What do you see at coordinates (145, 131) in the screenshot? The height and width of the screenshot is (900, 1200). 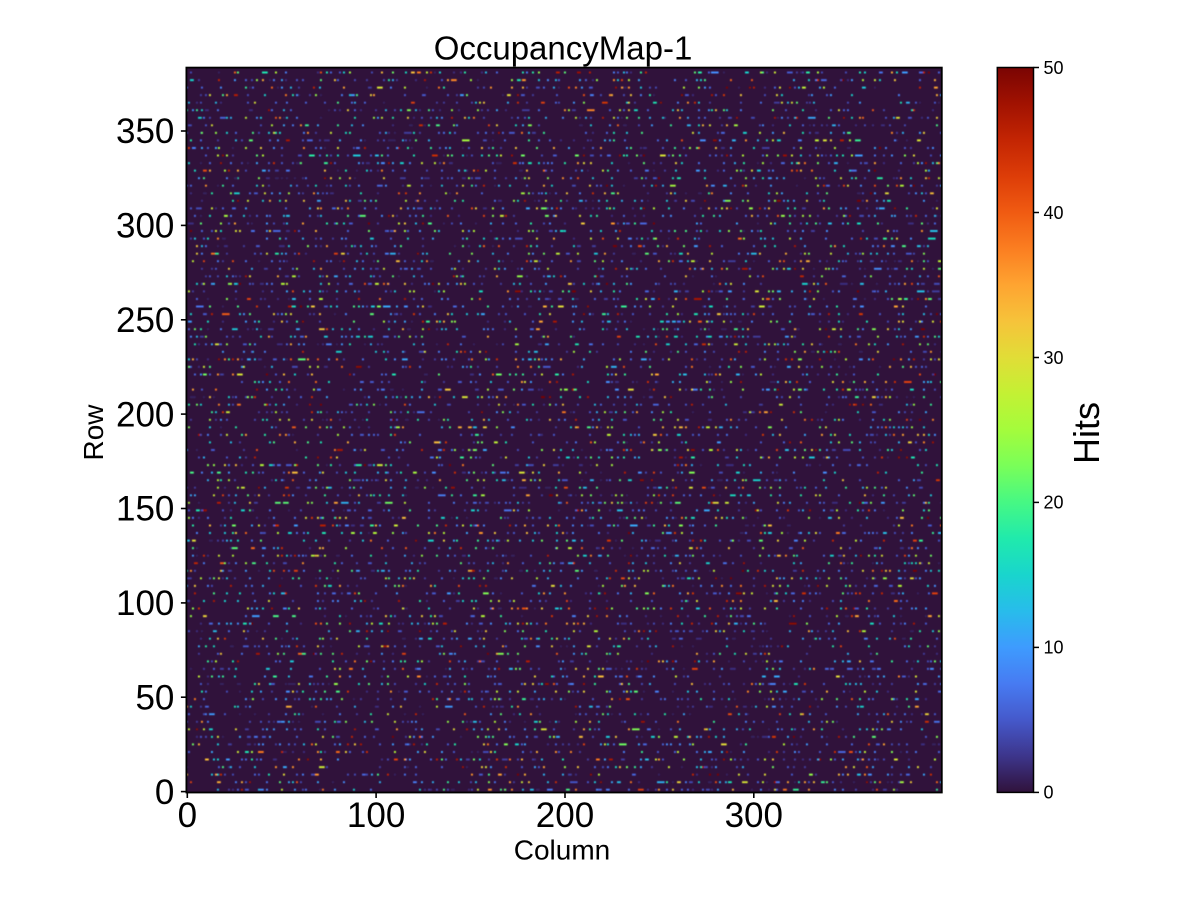 I see `svg-text: 350` at bounding box center [145, 131].